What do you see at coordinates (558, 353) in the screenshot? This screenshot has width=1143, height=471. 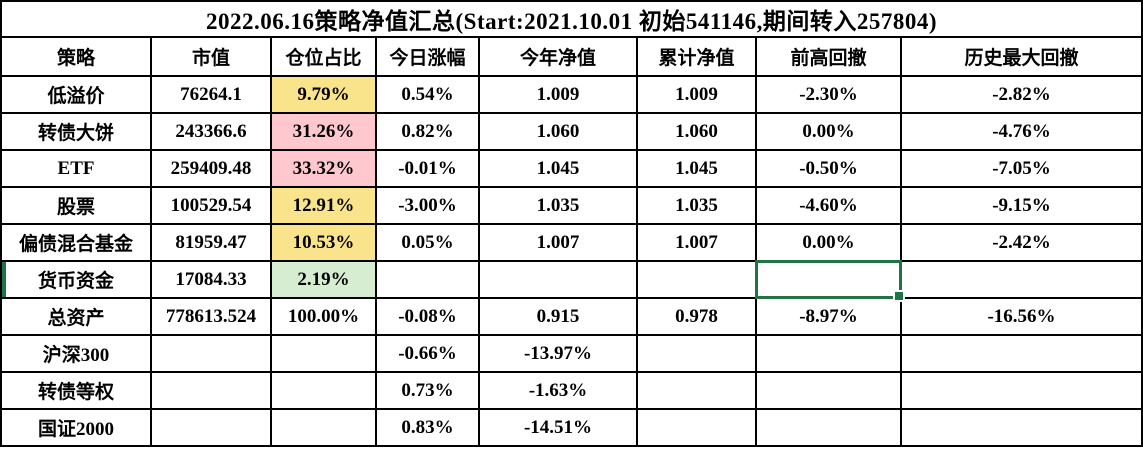 I see `cell-ytd_nav: -13.97%` at bounding box center [558, 353].